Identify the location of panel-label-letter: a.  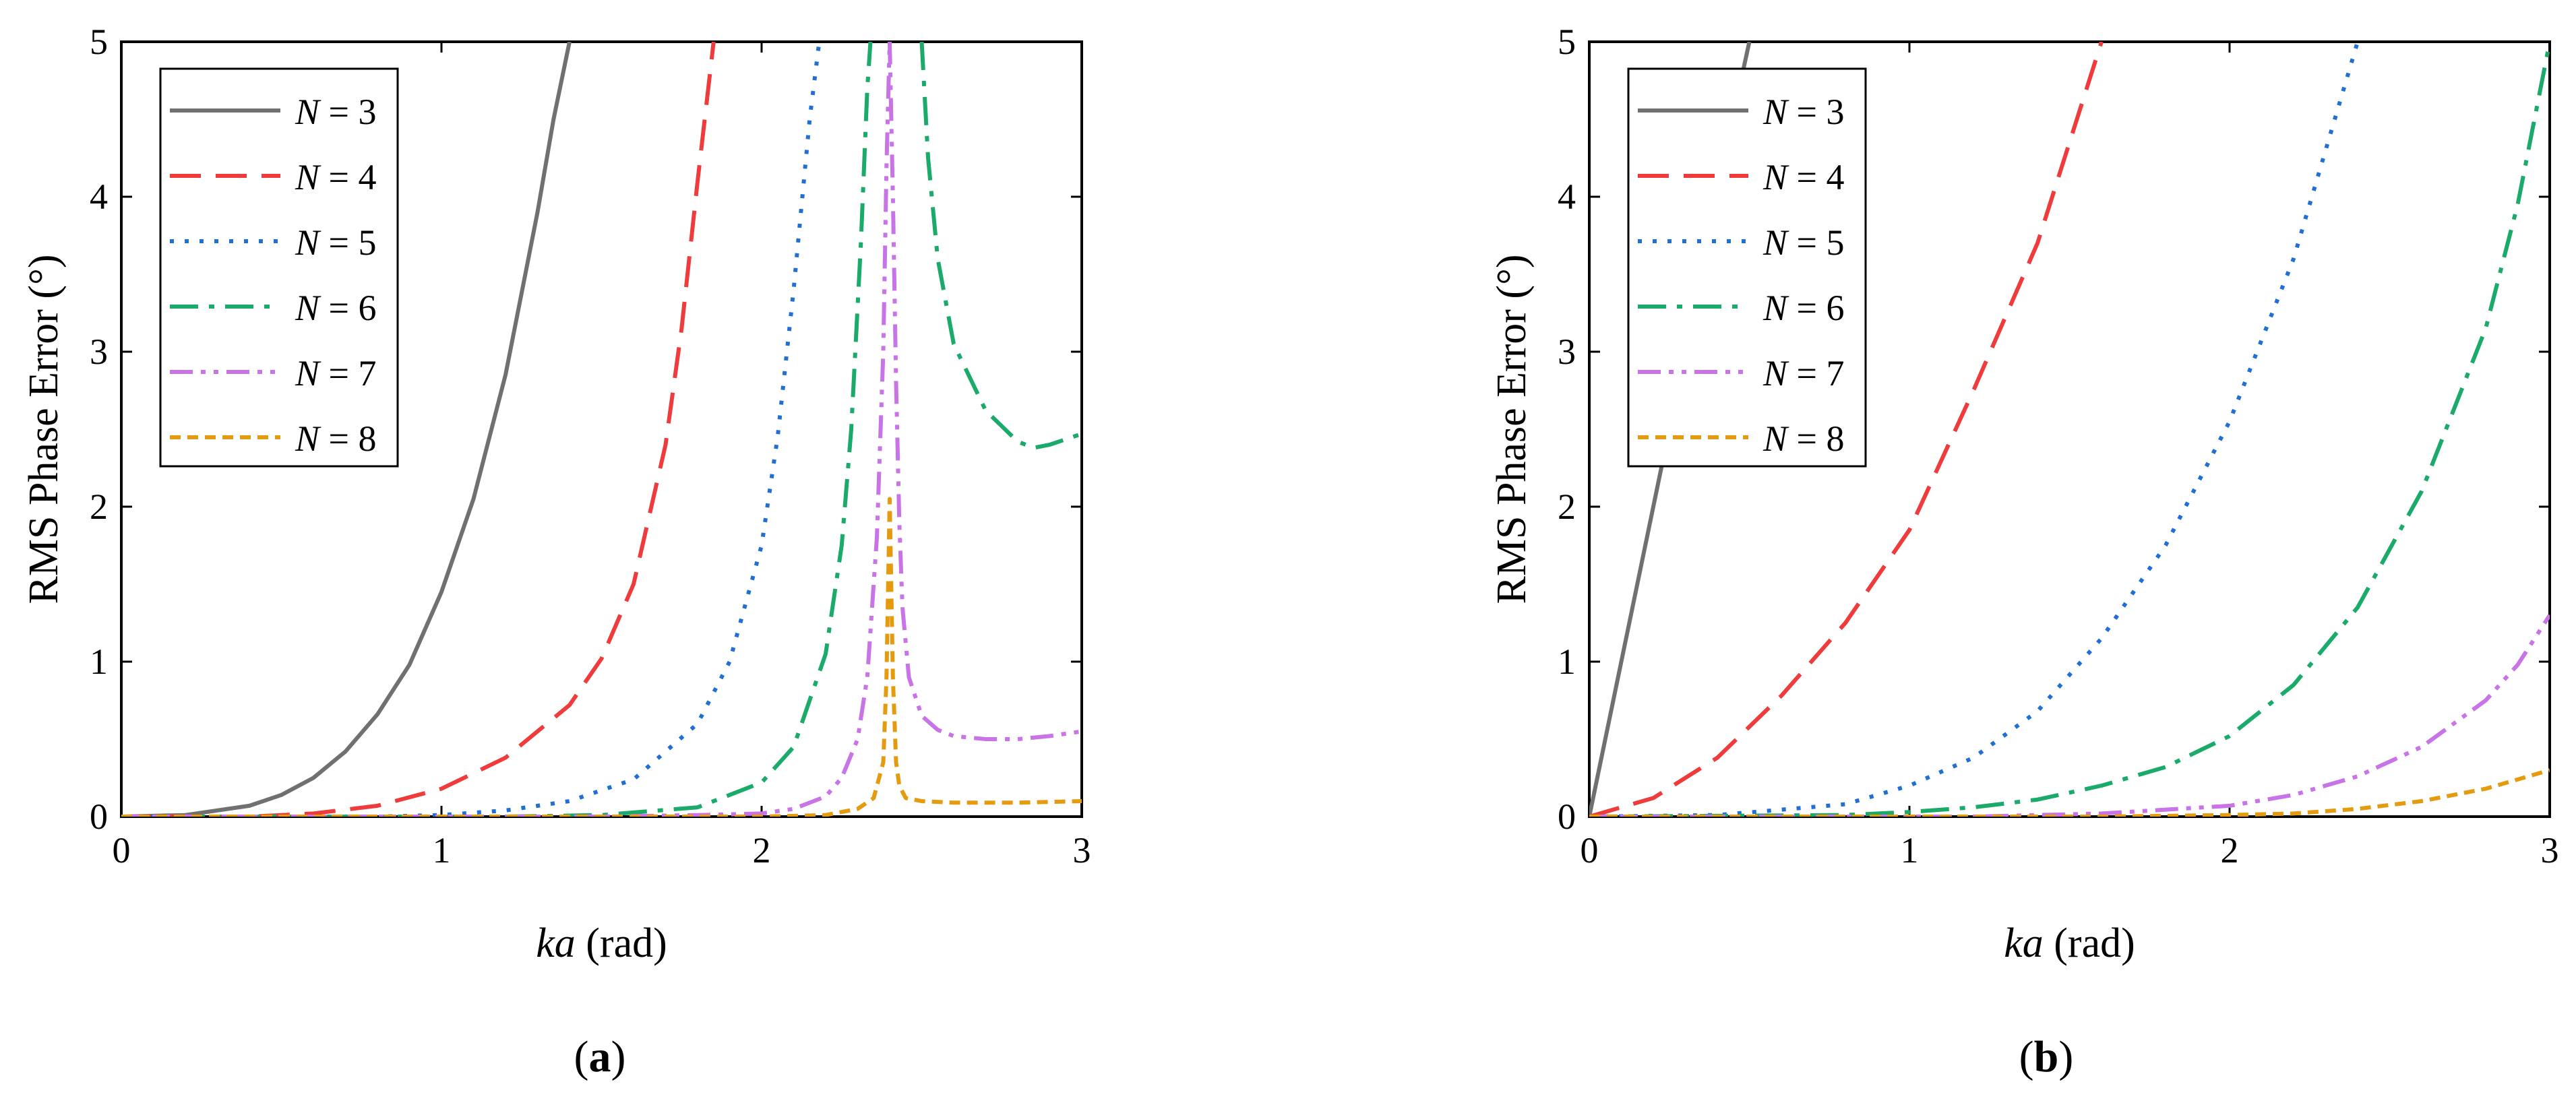
(600, 1057).